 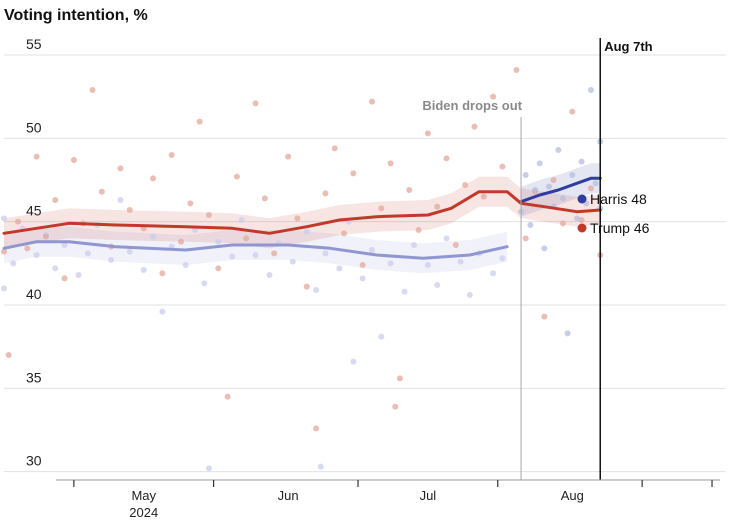 I want to click on band-trump, so click(x=302, y=212).